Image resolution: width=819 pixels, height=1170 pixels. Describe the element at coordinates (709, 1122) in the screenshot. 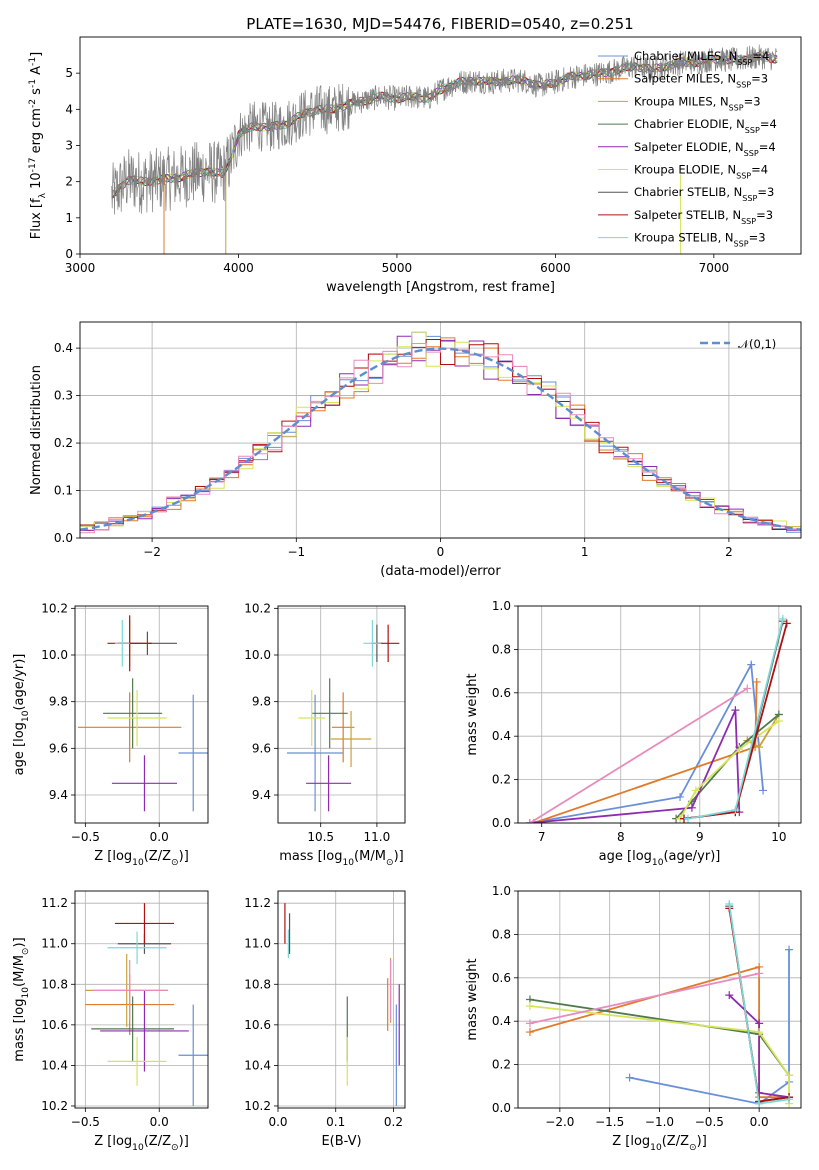

I see `x-tick-label: −0.5` at that location.